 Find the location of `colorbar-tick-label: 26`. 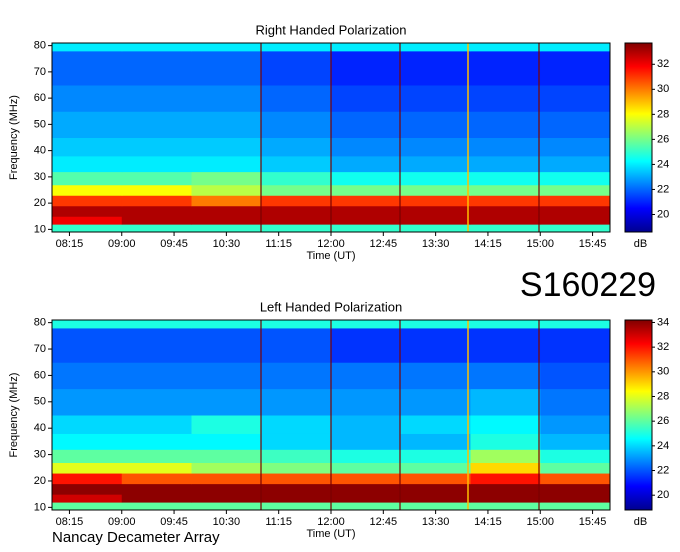

colorbar-tick-label: 26 is located at coordinates (663, 421).